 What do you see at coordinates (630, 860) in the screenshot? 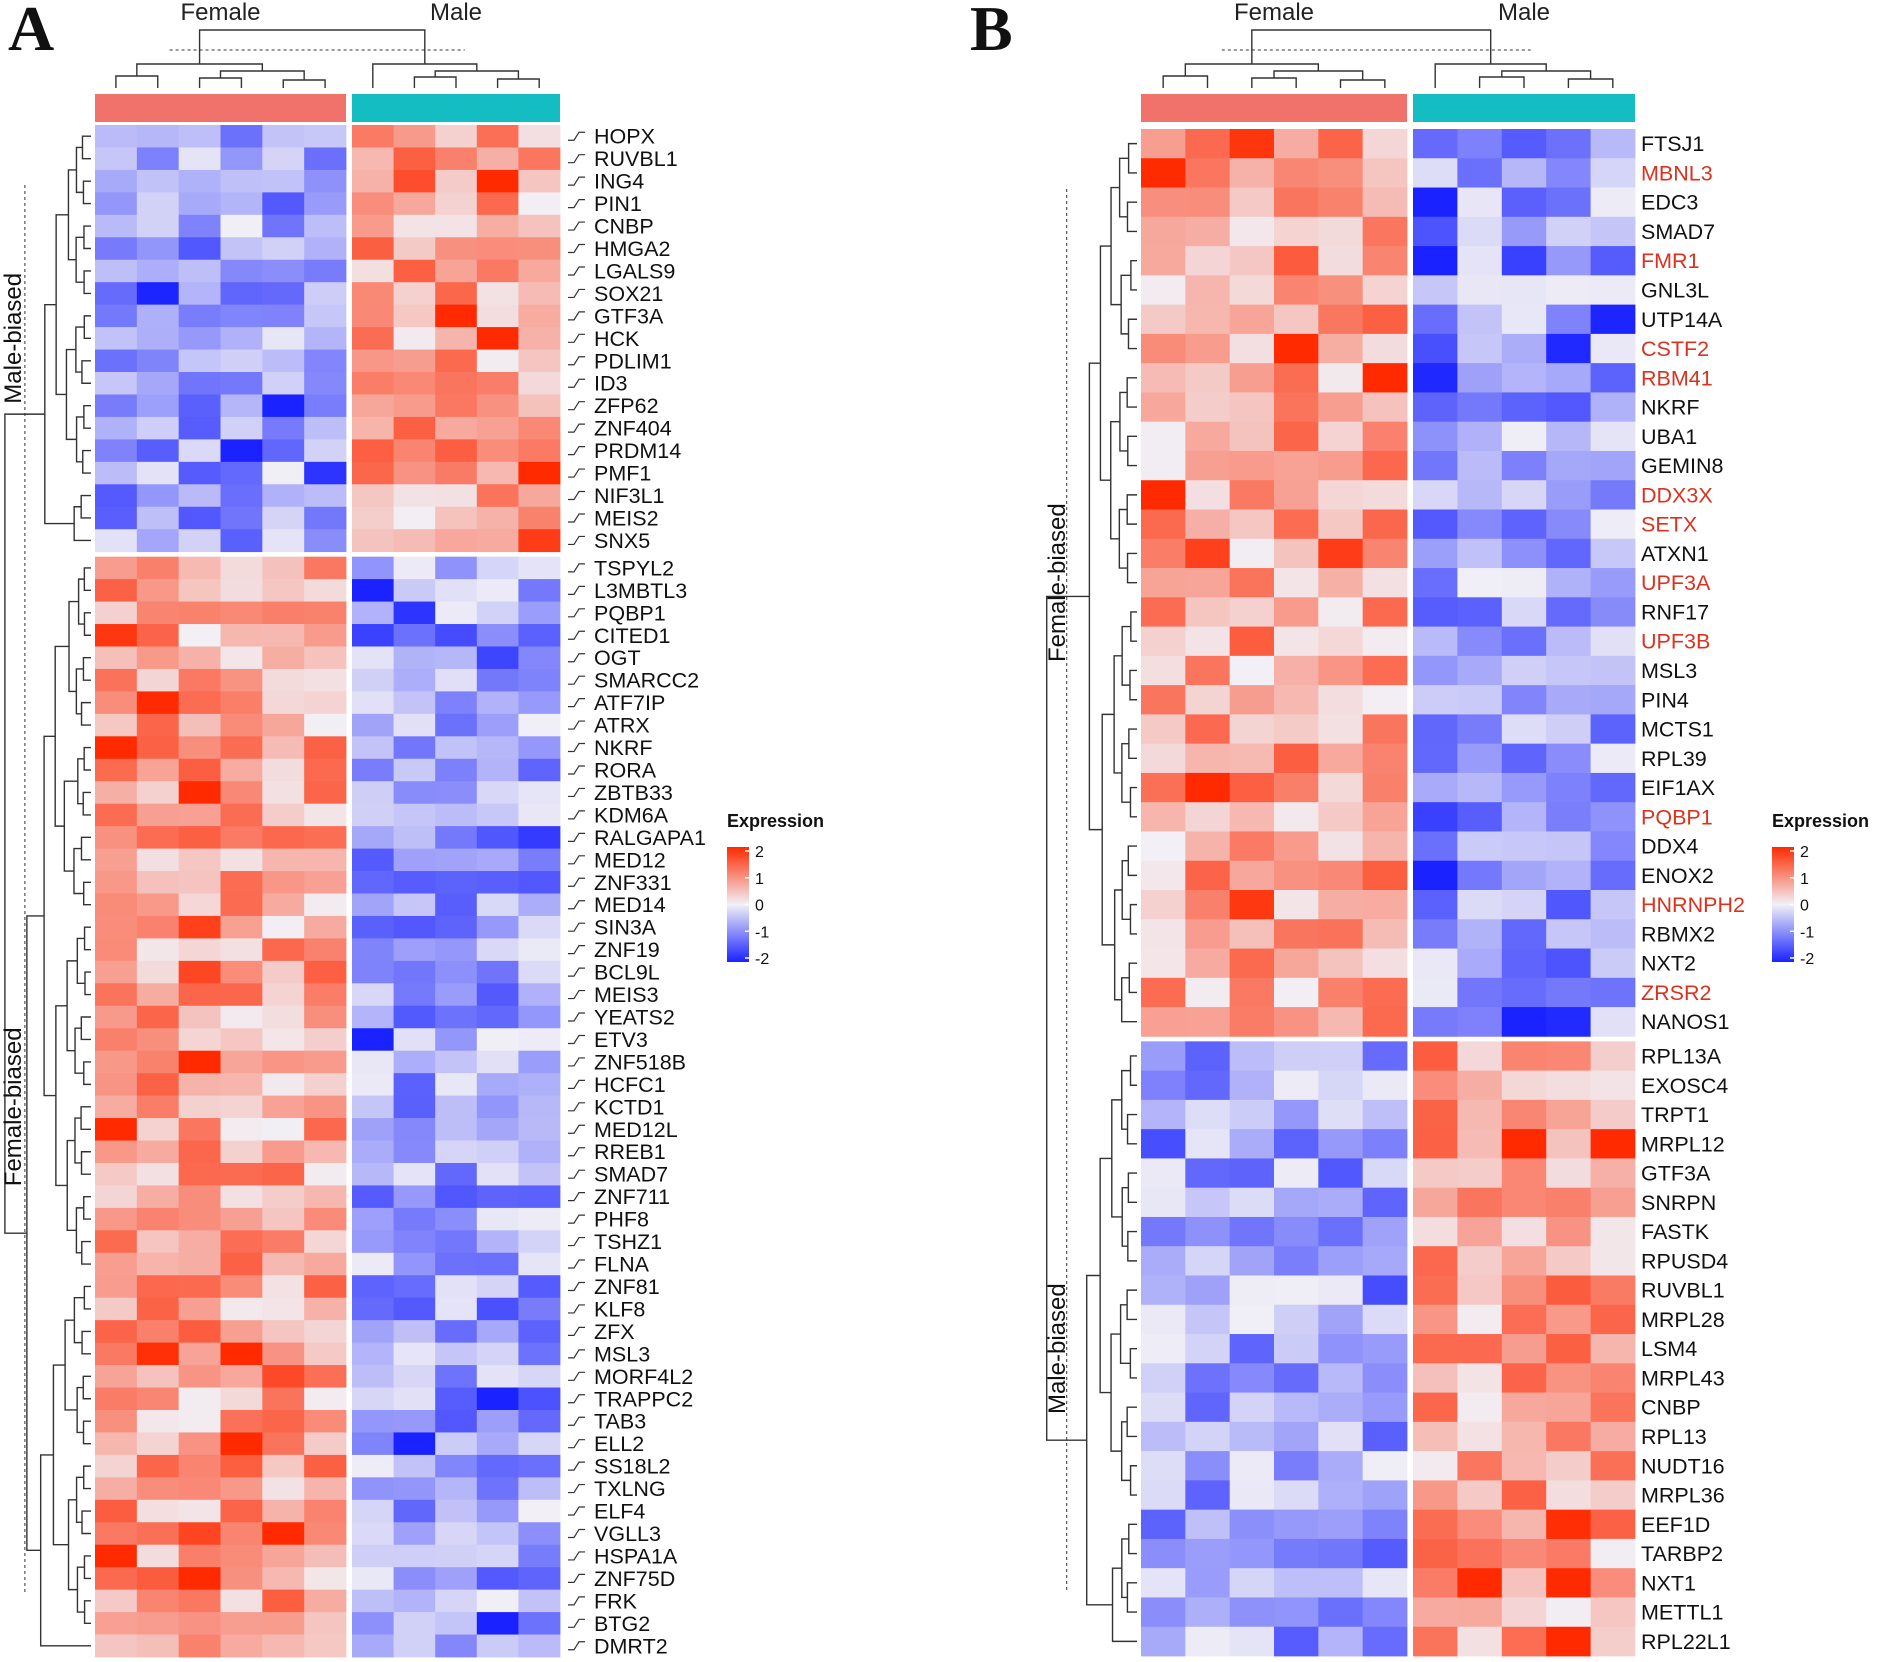
I see `gene-label: MED12` at bounding box center [630, 860].